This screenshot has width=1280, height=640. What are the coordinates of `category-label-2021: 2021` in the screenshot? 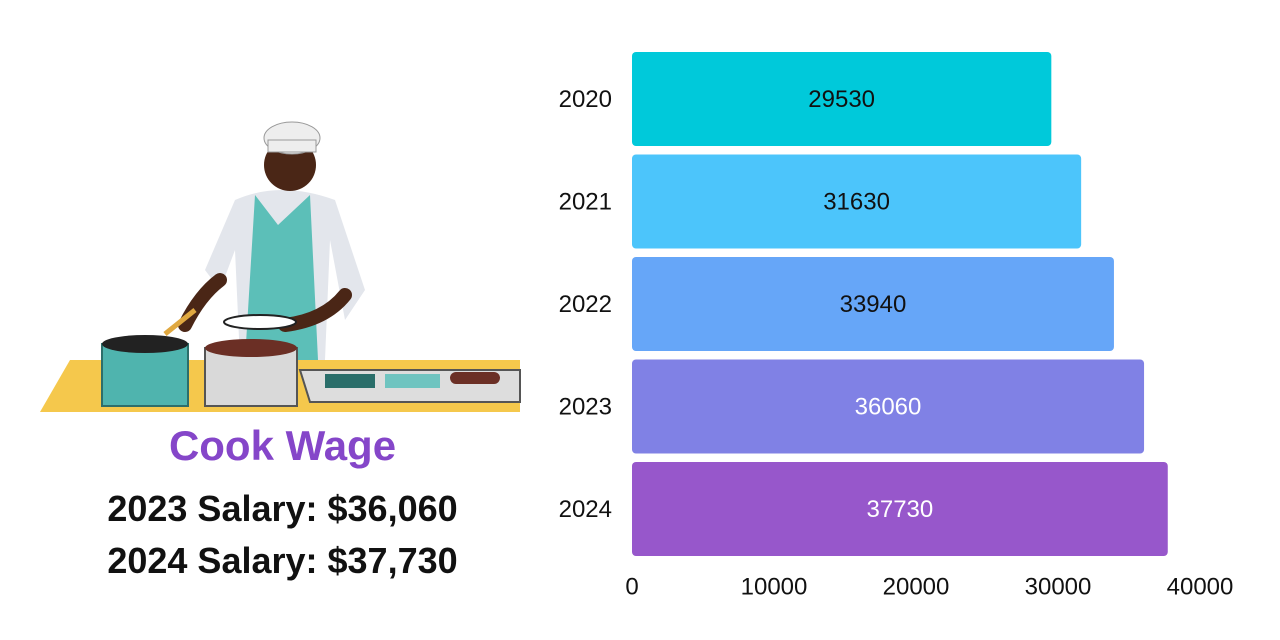 It's located at (585, 202).